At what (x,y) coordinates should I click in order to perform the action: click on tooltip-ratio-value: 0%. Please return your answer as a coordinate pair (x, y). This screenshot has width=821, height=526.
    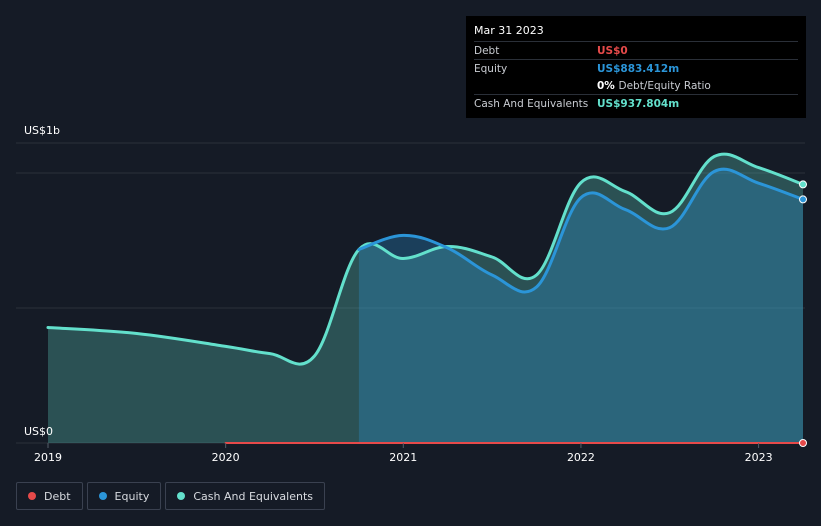
    Looking at the image, I should click on (606, 85).